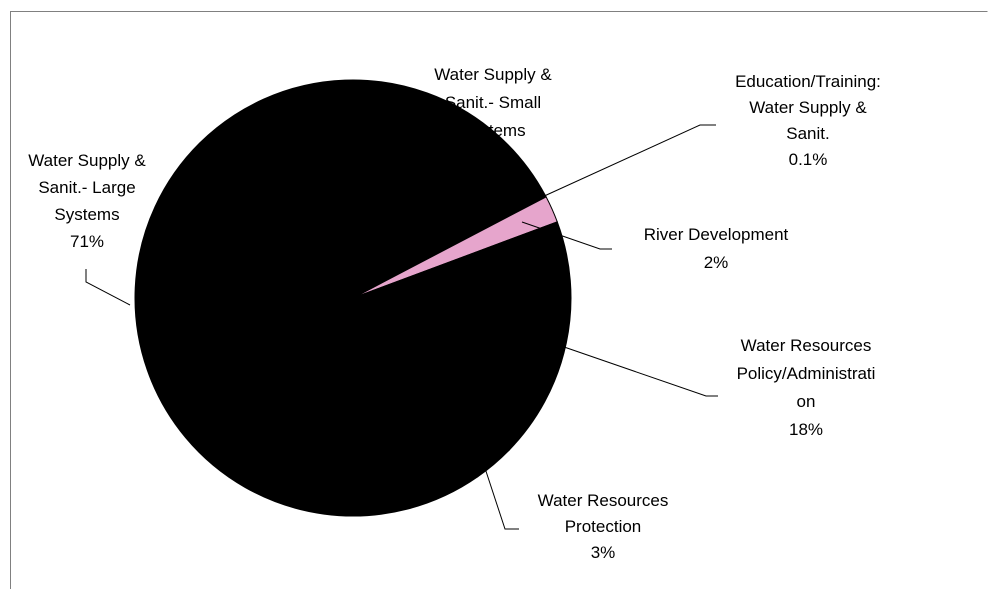 The height and width of the screenshot is (589, 988). I want to click on pie-slice-policy, so click(462, 336).